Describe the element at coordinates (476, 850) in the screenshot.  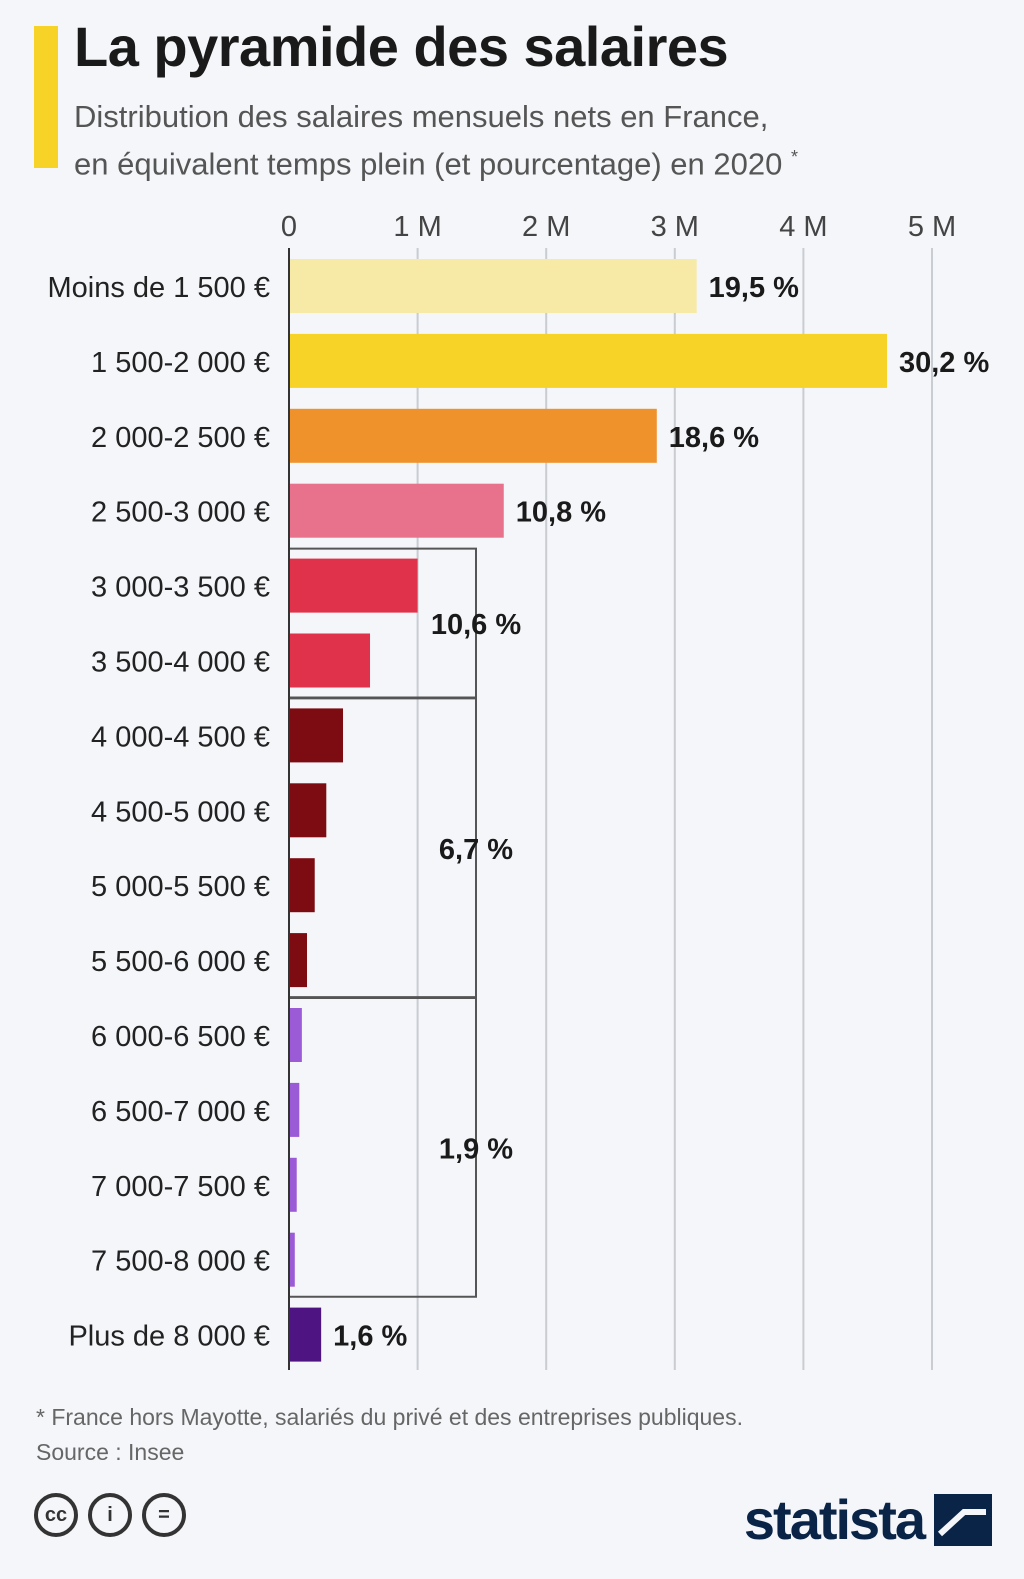
I see `group-label: 6,7 %` at that location.